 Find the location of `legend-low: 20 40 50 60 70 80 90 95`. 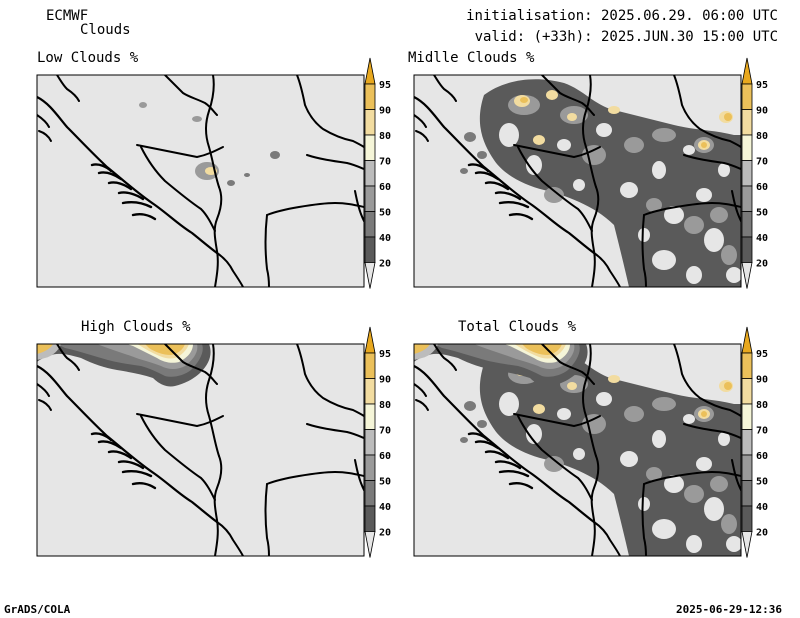

legend-low: 20 40 50 60 70 80 90 95 is located at coordinates (377, 173).